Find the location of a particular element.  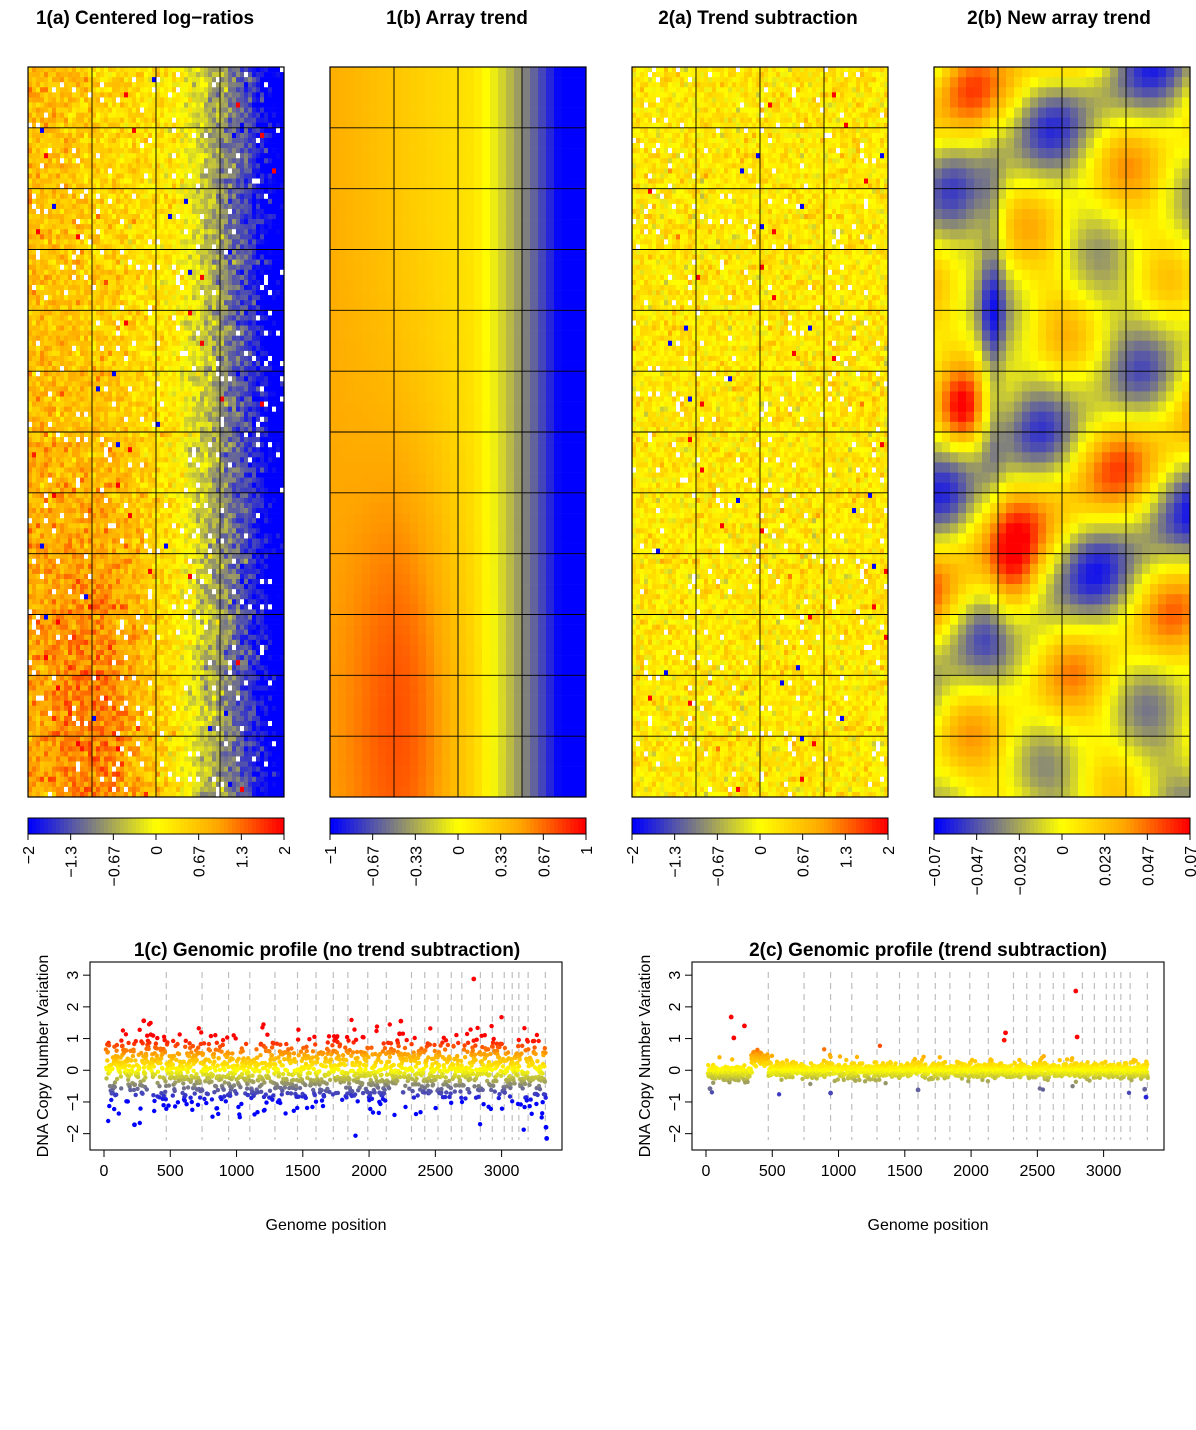

panel-title-2b: 2(b) New array trend is located at coordinates (1052, 19).